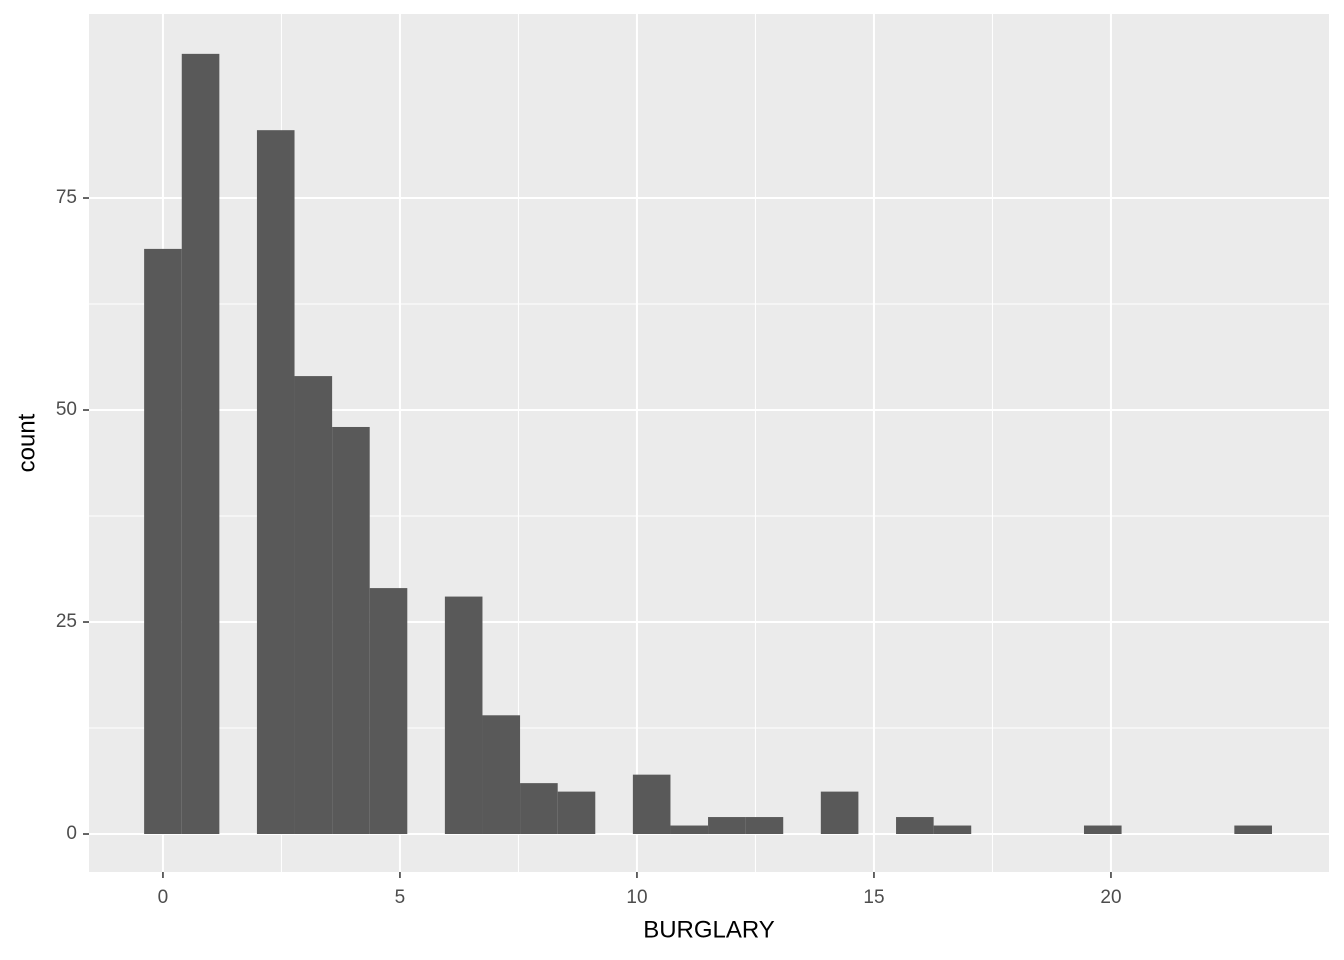 The width and height of the screenshot is (1344, 960). What do you see at coordinates (400, 897) in the screenshot?
I see `x-tick-label: 5` at bounding box center [400, 897].